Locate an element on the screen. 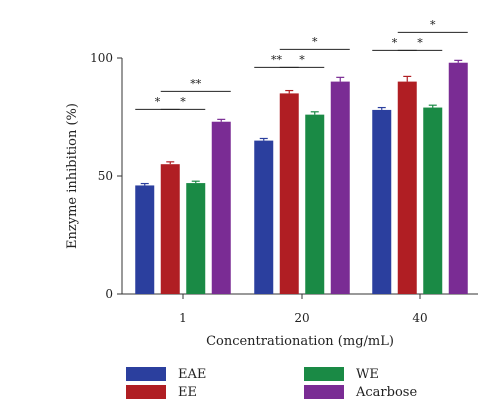 This screenshot has height=403, width=495. legend-item-eae: EAE is located at coordinates (166, 374).